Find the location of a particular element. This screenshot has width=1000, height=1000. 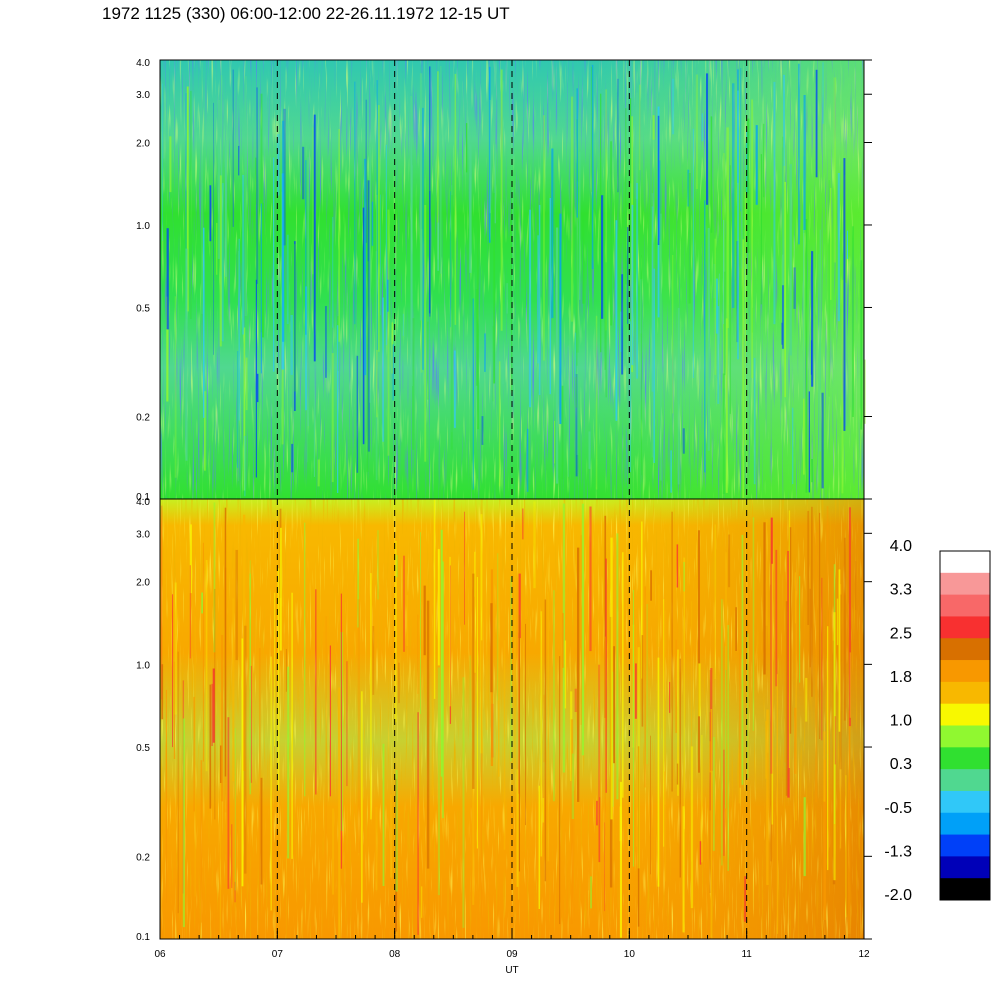

x-tick-label: 09 is located at coordinates (512, 954).